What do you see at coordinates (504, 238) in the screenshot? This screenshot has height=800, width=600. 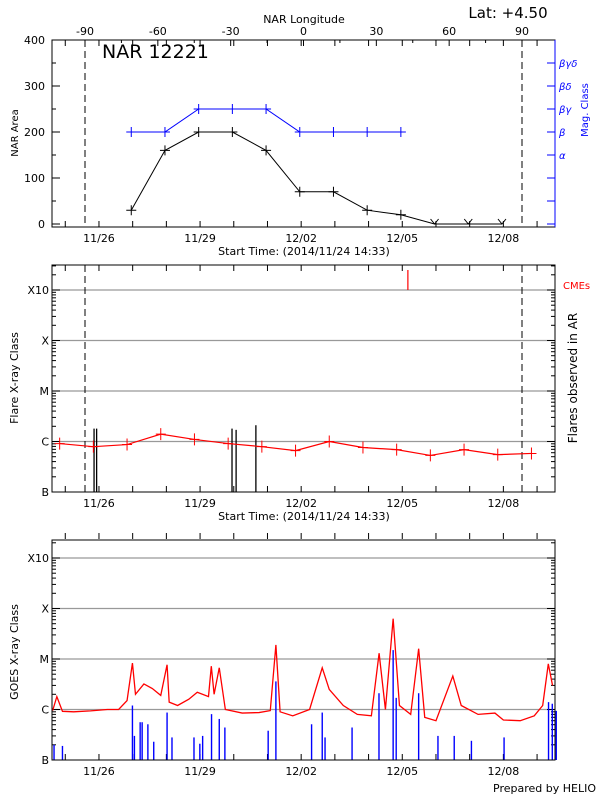 I see `area-panel-x-tick-label: 12/08` at bounding box center [504, 238].